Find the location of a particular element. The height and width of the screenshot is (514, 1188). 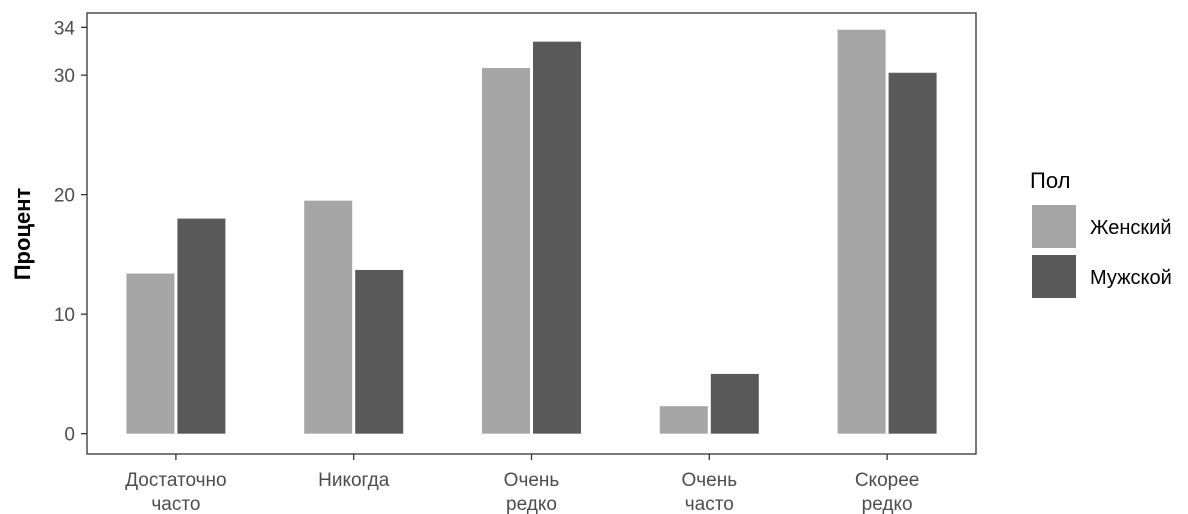

legend-swatch-male is located at coordinates (1054, 276).